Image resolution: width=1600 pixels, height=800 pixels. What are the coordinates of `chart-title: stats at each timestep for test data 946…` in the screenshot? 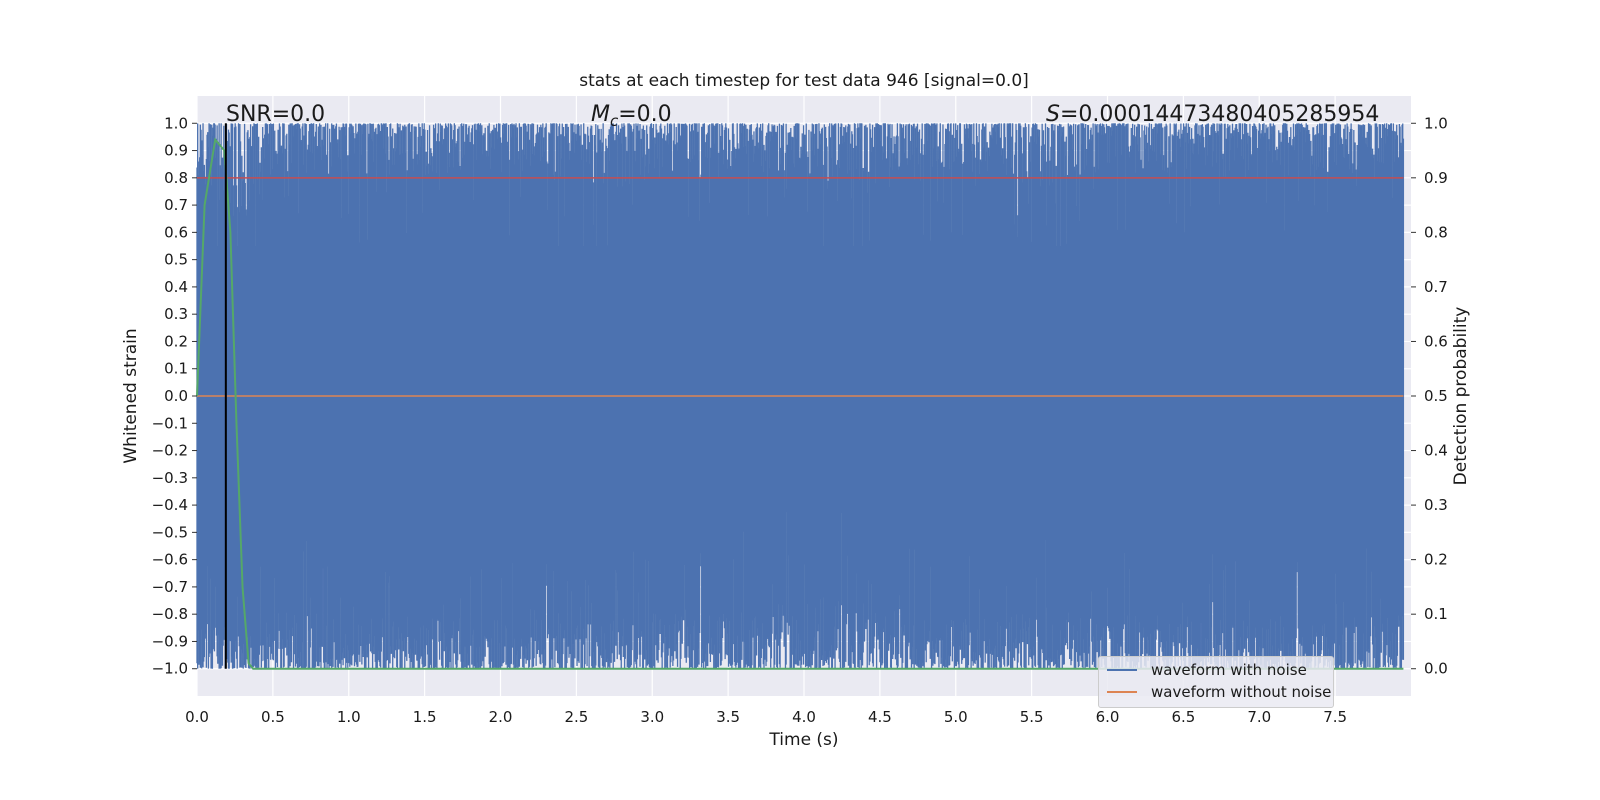 It's located at (804, 81).